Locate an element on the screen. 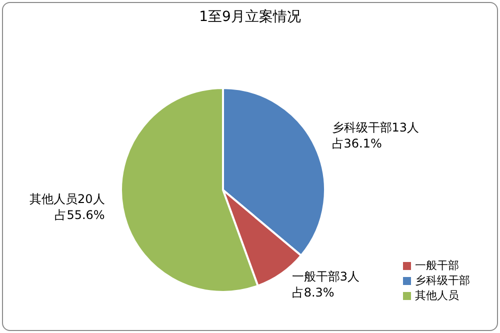 Image resolution: width=500 pixels, height=333 pixels. legend-label: 其他人员 is located at coordinates (437, 295).